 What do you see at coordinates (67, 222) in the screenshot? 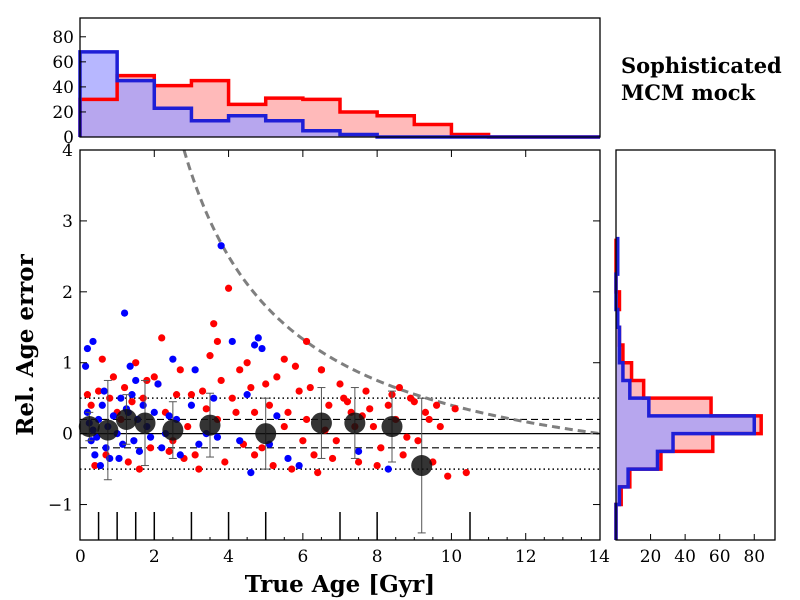
I see `y-tick-label: 3` at bounding box center [67, 222].